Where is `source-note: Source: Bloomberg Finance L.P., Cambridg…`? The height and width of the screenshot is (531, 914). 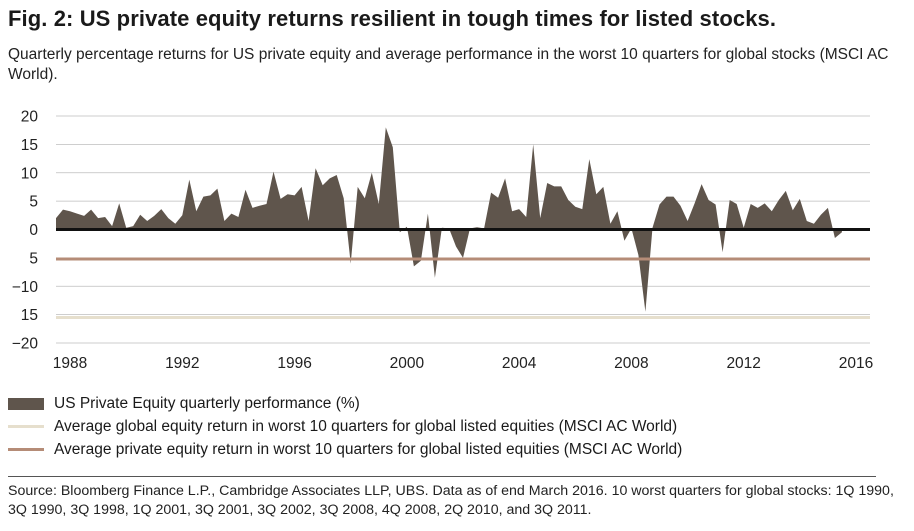 source-note: Source: Bloomberg Finance L.P., Cambridg… is located at coordinates (451, 500).